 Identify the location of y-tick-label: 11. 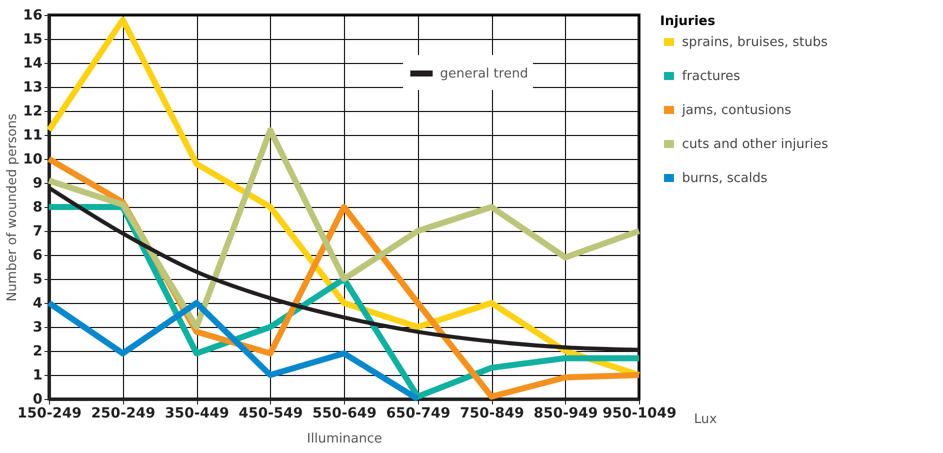
(32, 136).